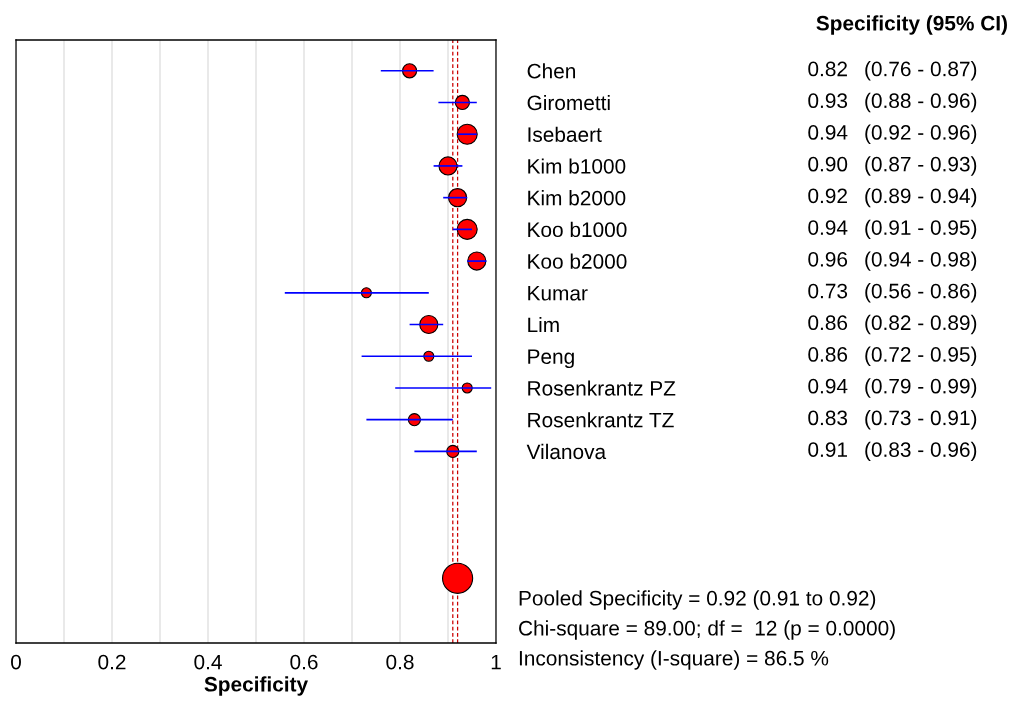 This screenshot has height=711, width=1017. What do you see at coordinates (911, 25) in the screenshot?
I see `text: Specificity (95% CI)` at bounding box center [911, 25].